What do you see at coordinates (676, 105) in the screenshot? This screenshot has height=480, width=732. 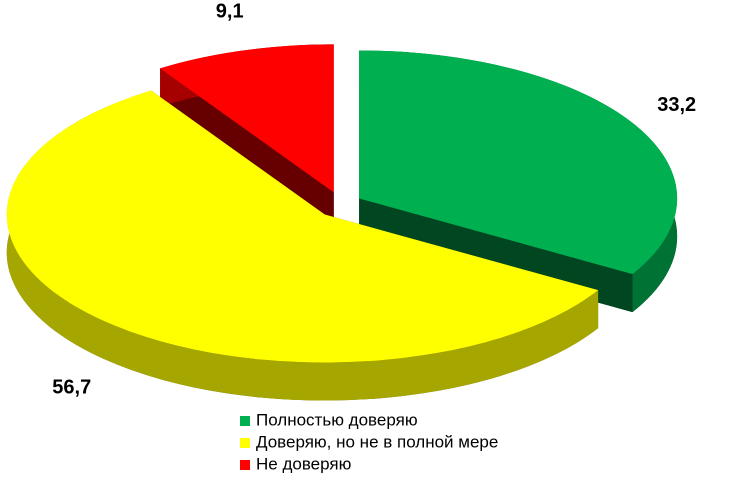 I see `value-label: 33,2` at bounding box center [676, 105].